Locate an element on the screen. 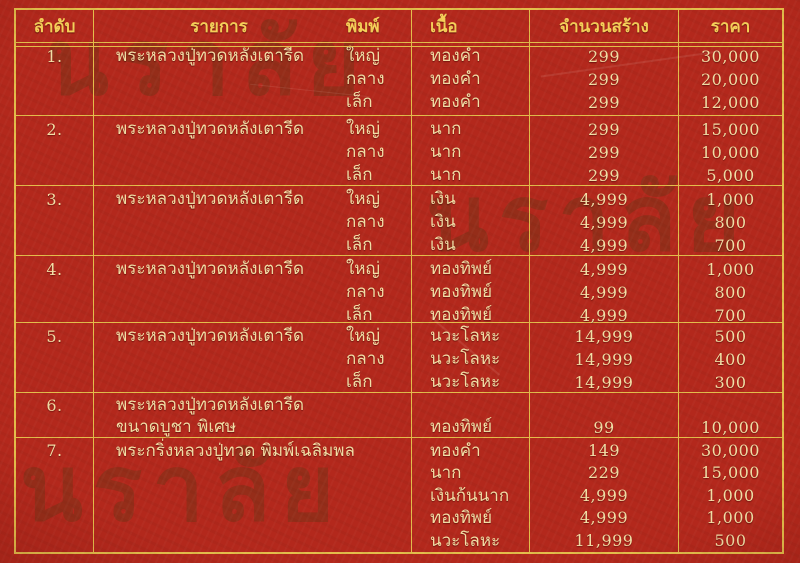  quantity: 149 is located at coordinates (604, 450).